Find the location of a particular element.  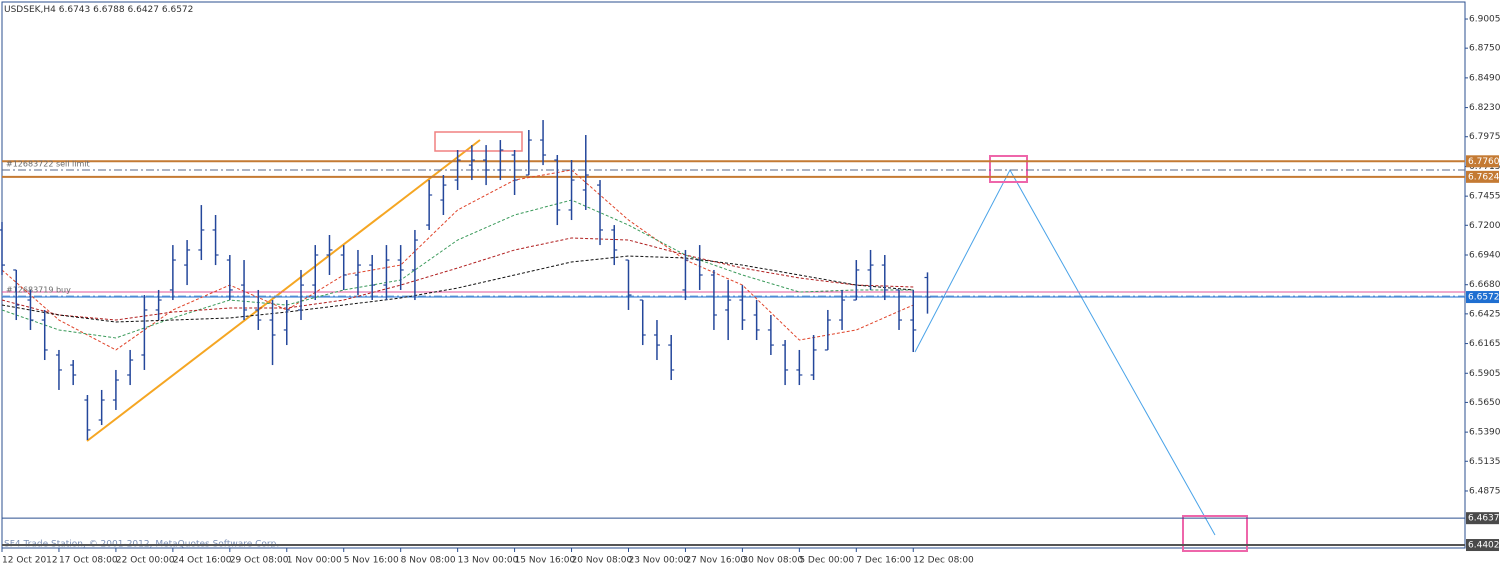

x-tick-label: 12 Oct 2012 is located at coordinates (30, 561).